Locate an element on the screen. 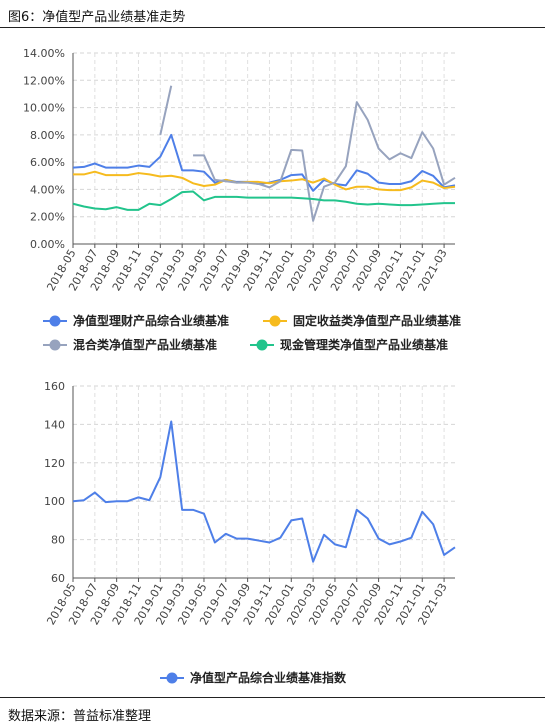 This screenshot has width=545, height=727. y-tick-label: 120 is located at coordinates (54, 463).